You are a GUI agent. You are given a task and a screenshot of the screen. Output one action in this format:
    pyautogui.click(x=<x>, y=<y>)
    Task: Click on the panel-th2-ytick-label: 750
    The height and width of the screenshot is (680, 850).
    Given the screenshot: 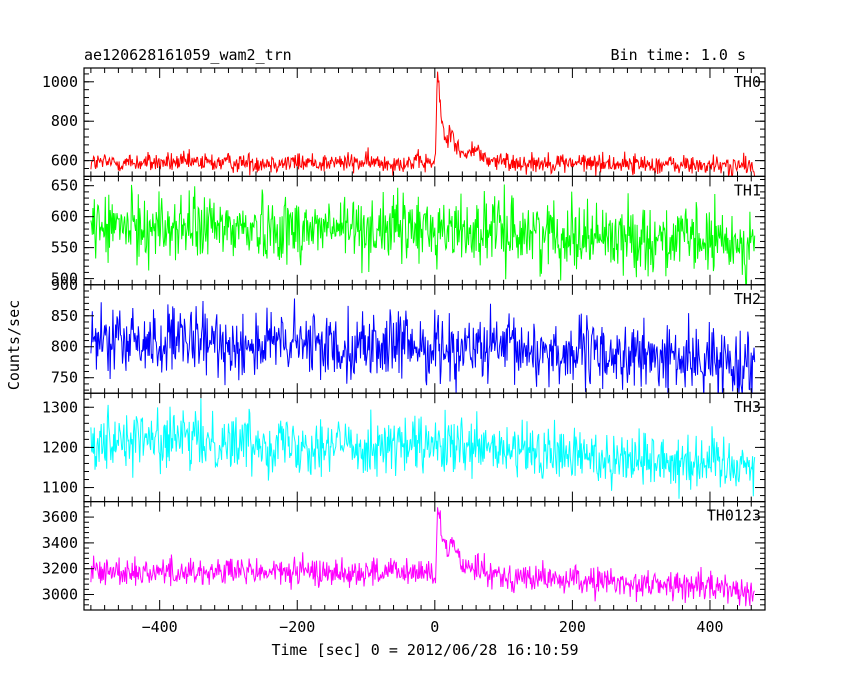 What is the action you would take?
    pyautogui.click(x=64, y=378)
    